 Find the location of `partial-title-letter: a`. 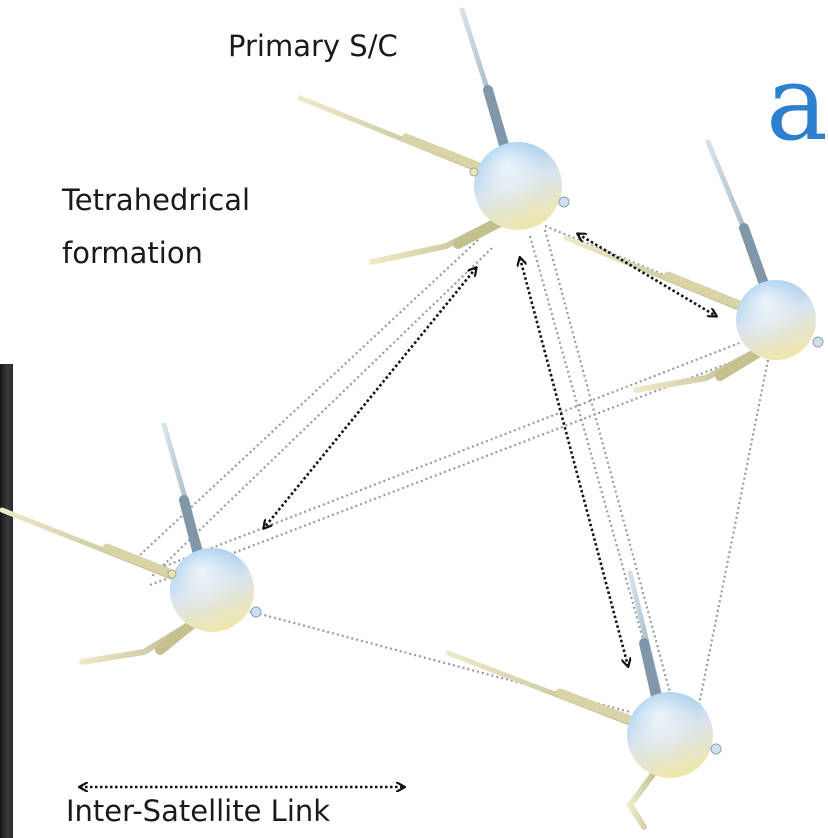

partial-title-letter: a is located at coordinates (797, 103).